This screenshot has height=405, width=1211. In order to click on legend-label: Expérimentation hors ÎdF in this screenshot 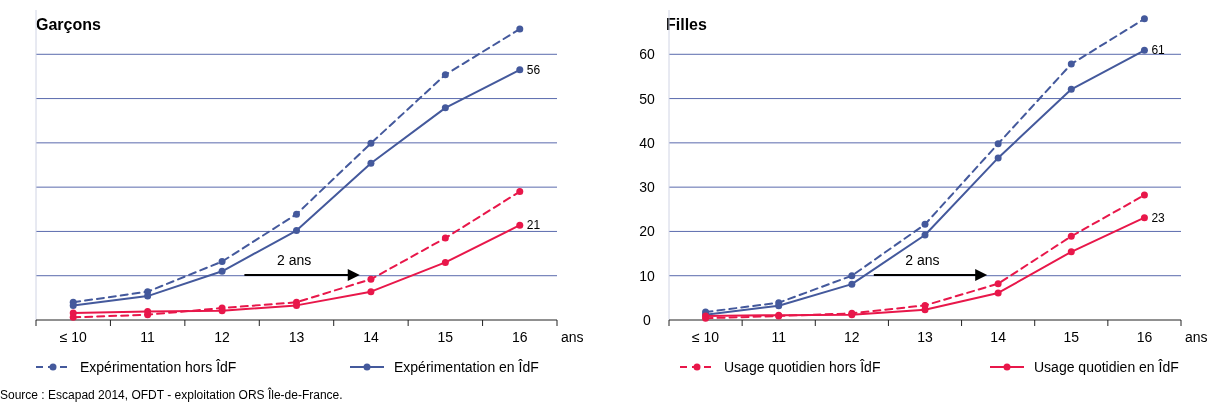, I will do `click(158, 367)`.